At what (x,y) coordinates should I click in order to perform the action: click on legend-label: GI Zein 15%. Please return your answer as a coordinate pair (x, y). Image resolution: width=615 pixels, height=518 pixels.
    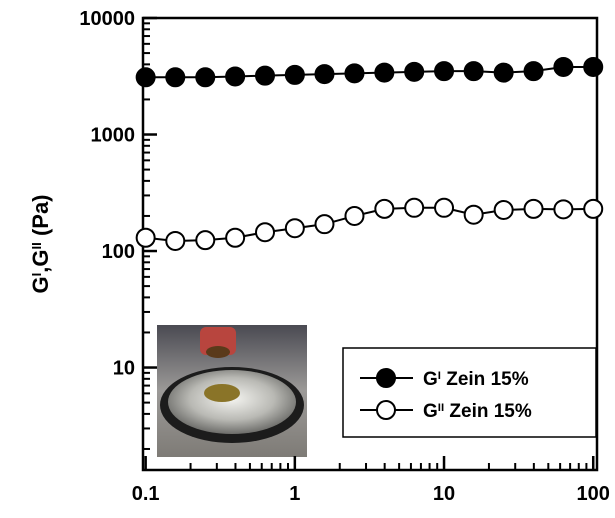
    Looking at the image, I should click on (476, 379).